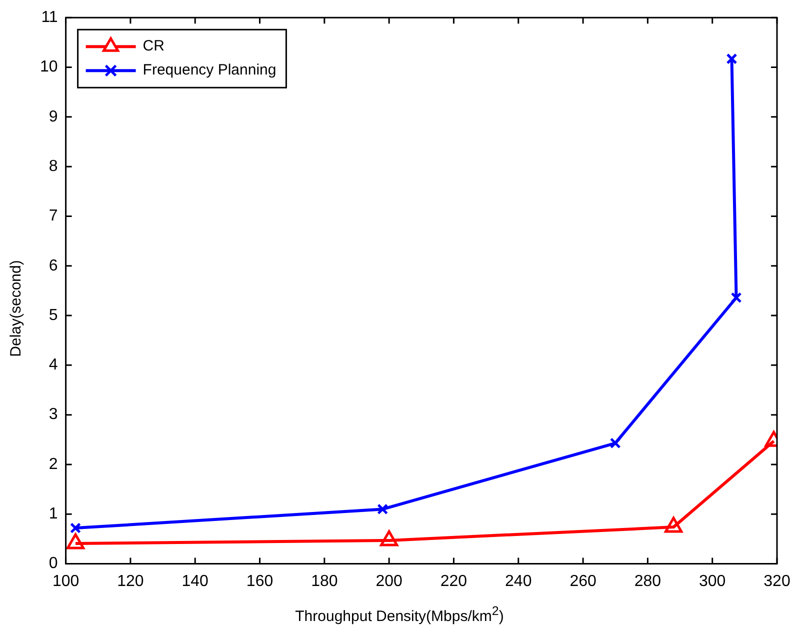 The image size is (799, 639). I want to click on x-tick-label: 300, so click(712, 581).